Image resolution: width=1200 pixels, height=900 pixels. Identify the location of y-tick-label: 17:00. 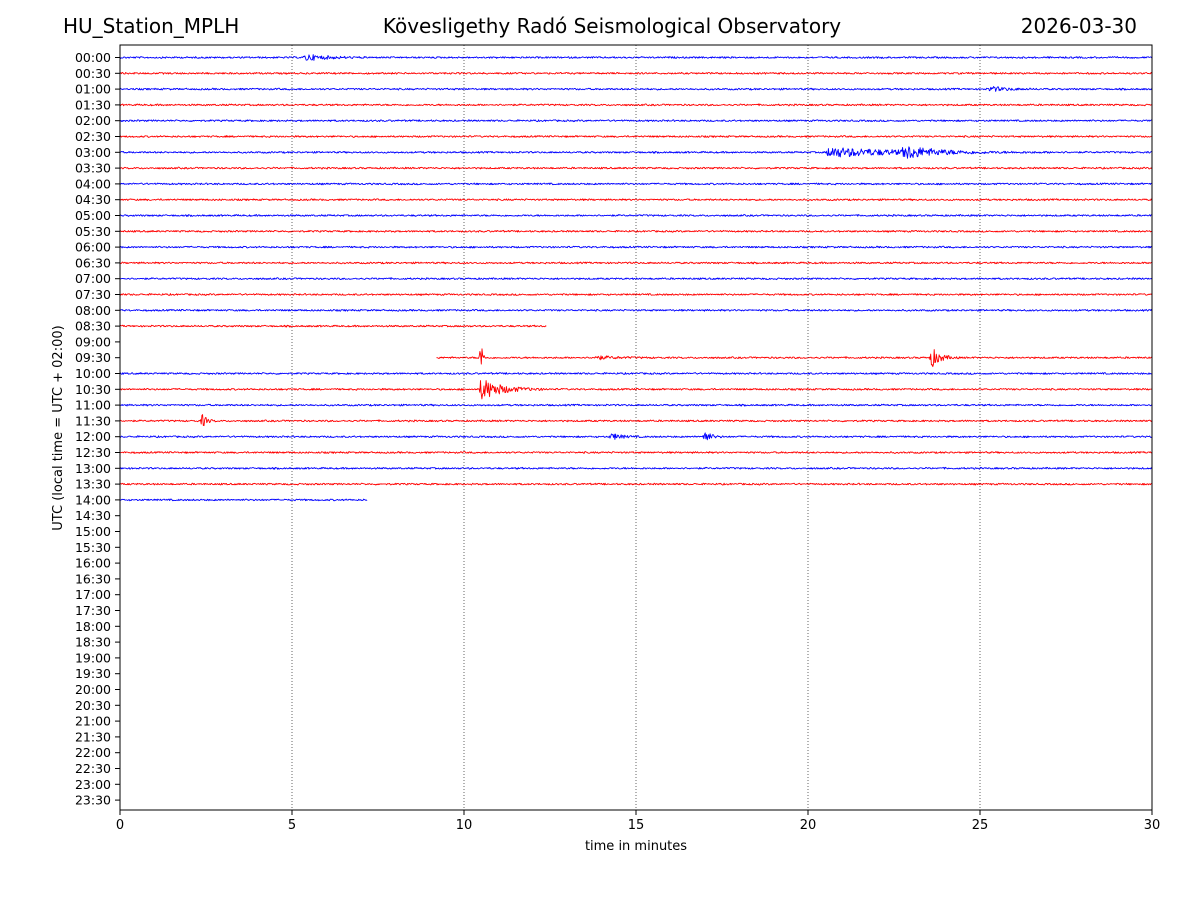
(93, 594).